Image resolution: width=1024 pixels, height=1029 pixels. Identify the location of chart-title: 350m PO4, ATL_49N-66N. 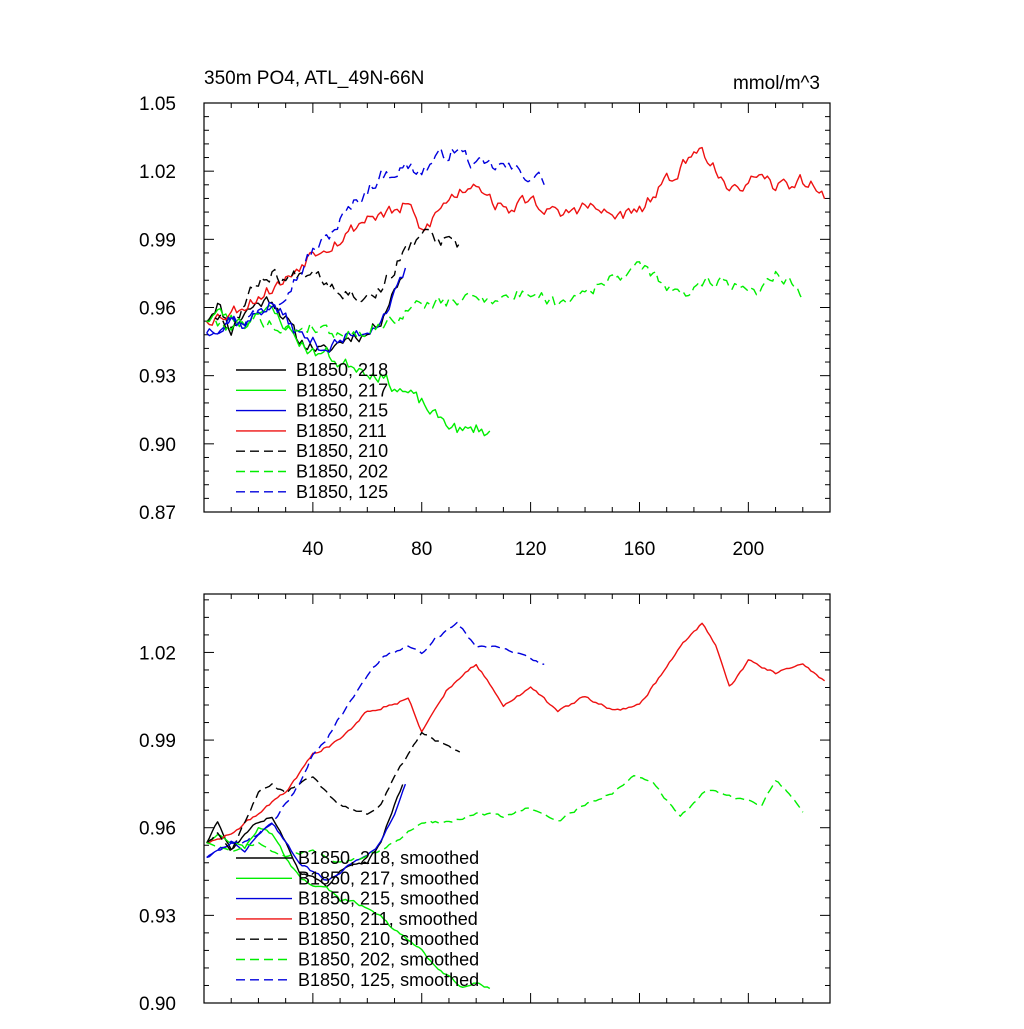
(314, 78).